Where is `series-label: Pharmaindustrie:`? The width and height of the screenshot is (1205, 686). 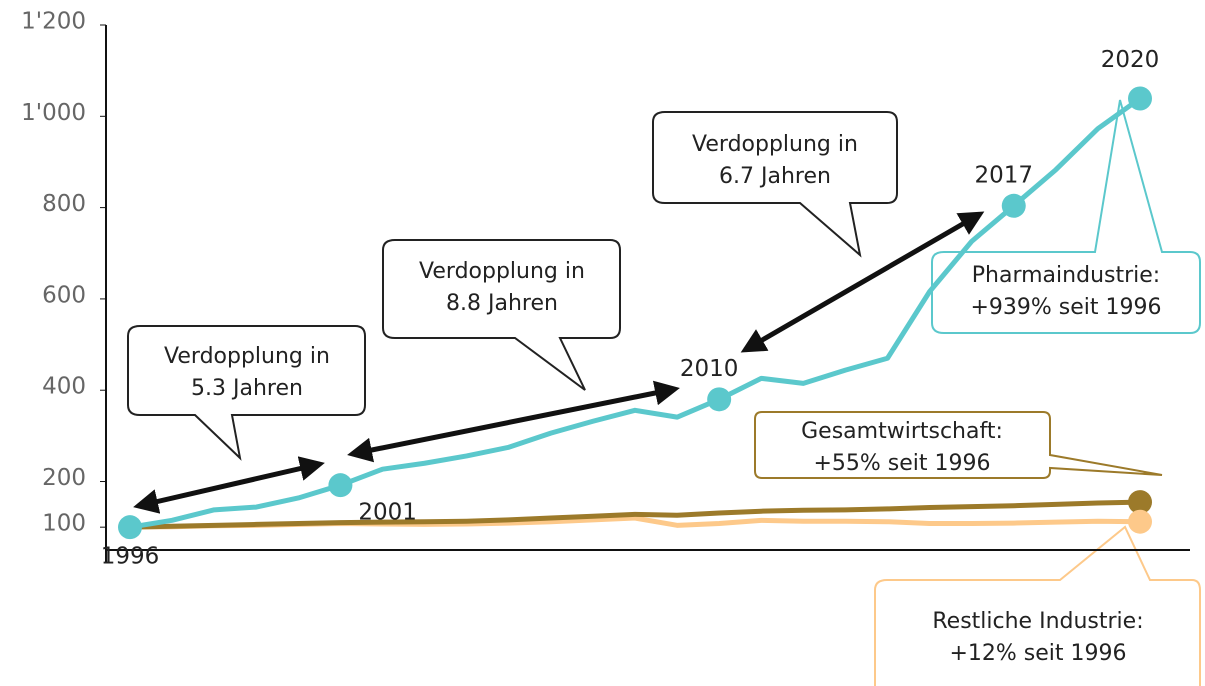 series-label: Pharmaindustrie: is located at coordinates (1066, 275).